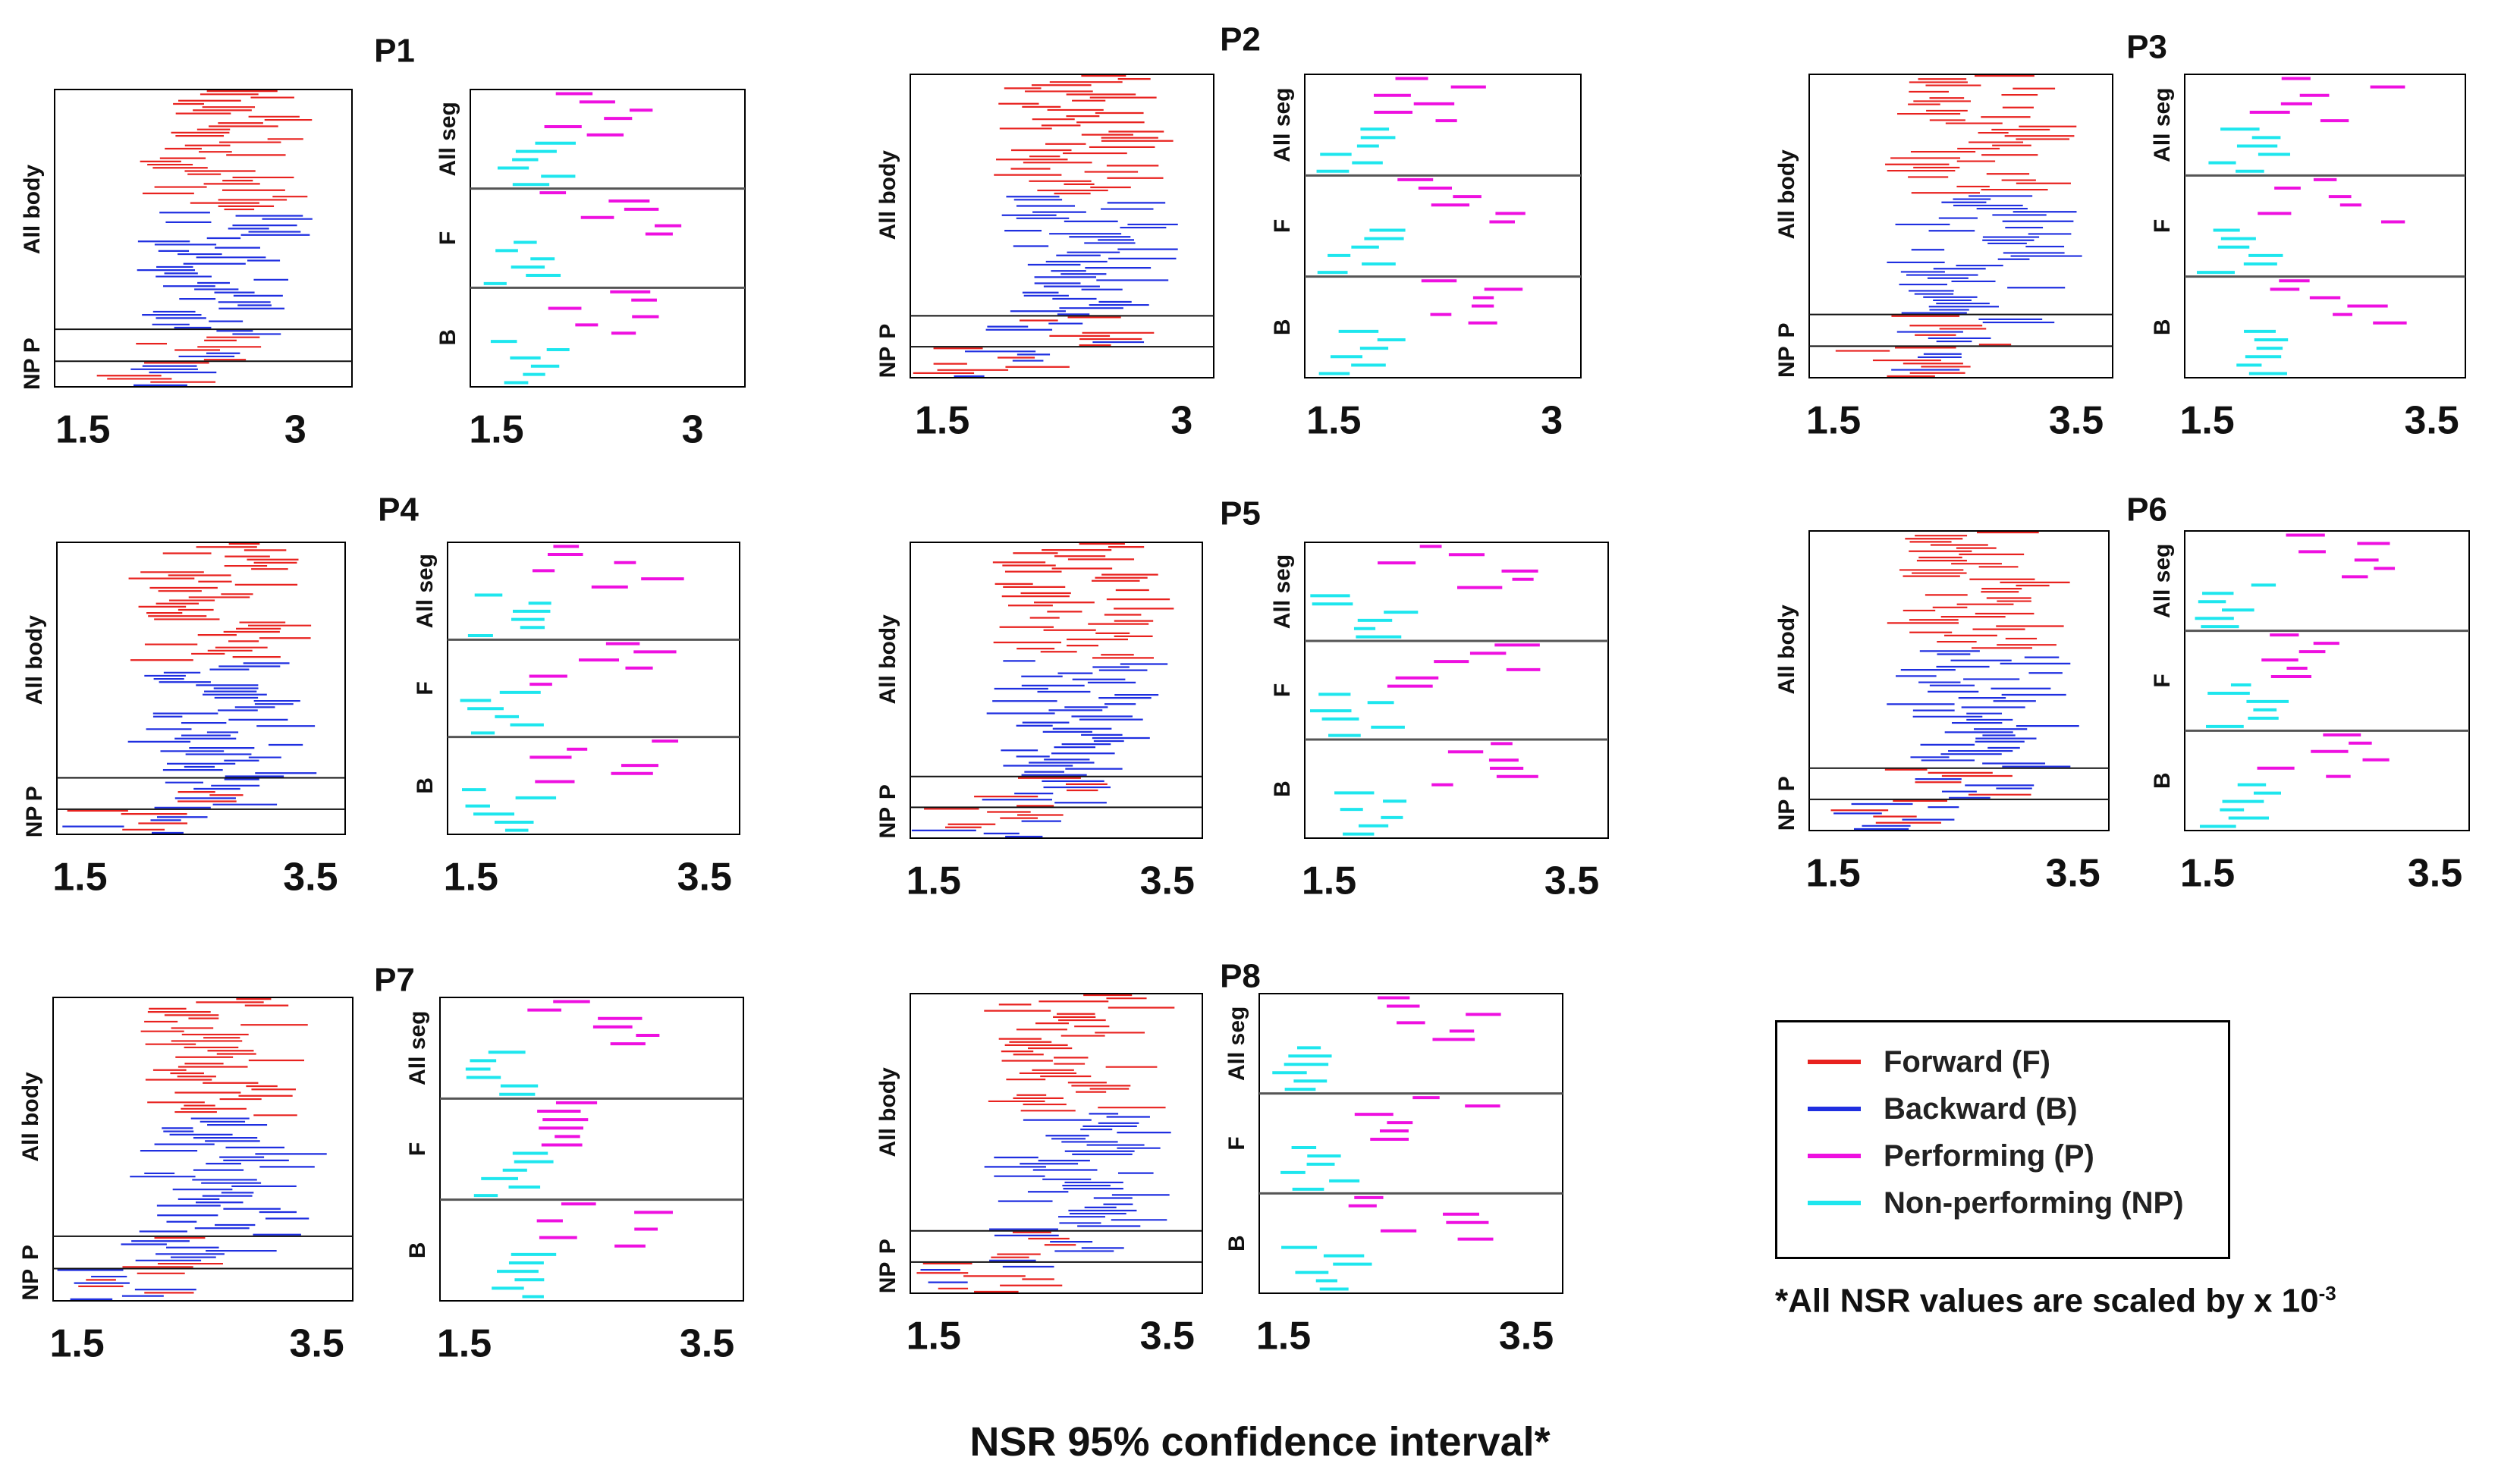  I want to click on p6-left-group-label: P, so click(1786, 783).